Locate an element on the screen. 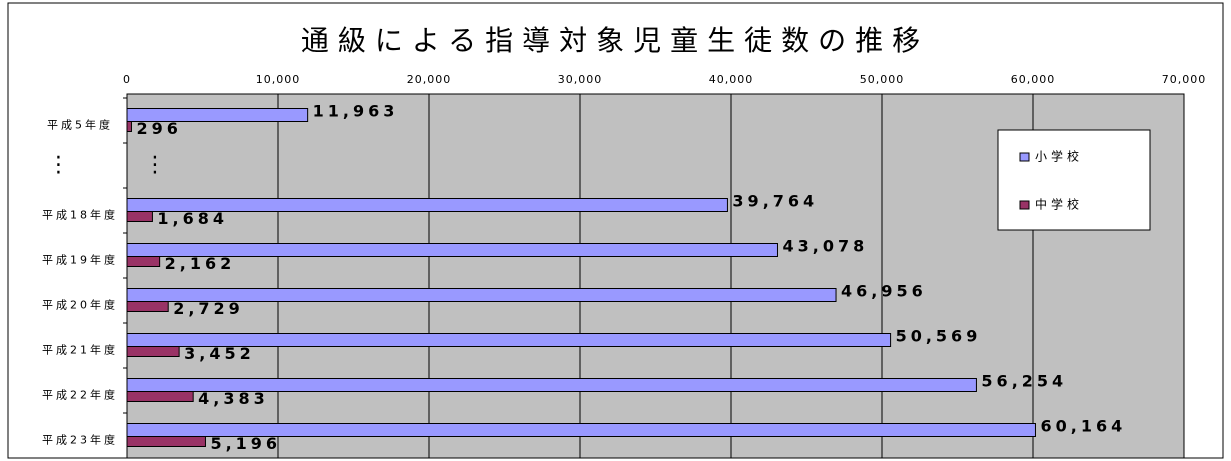  data-label: 50,569 is located at coordinates (939, 336).